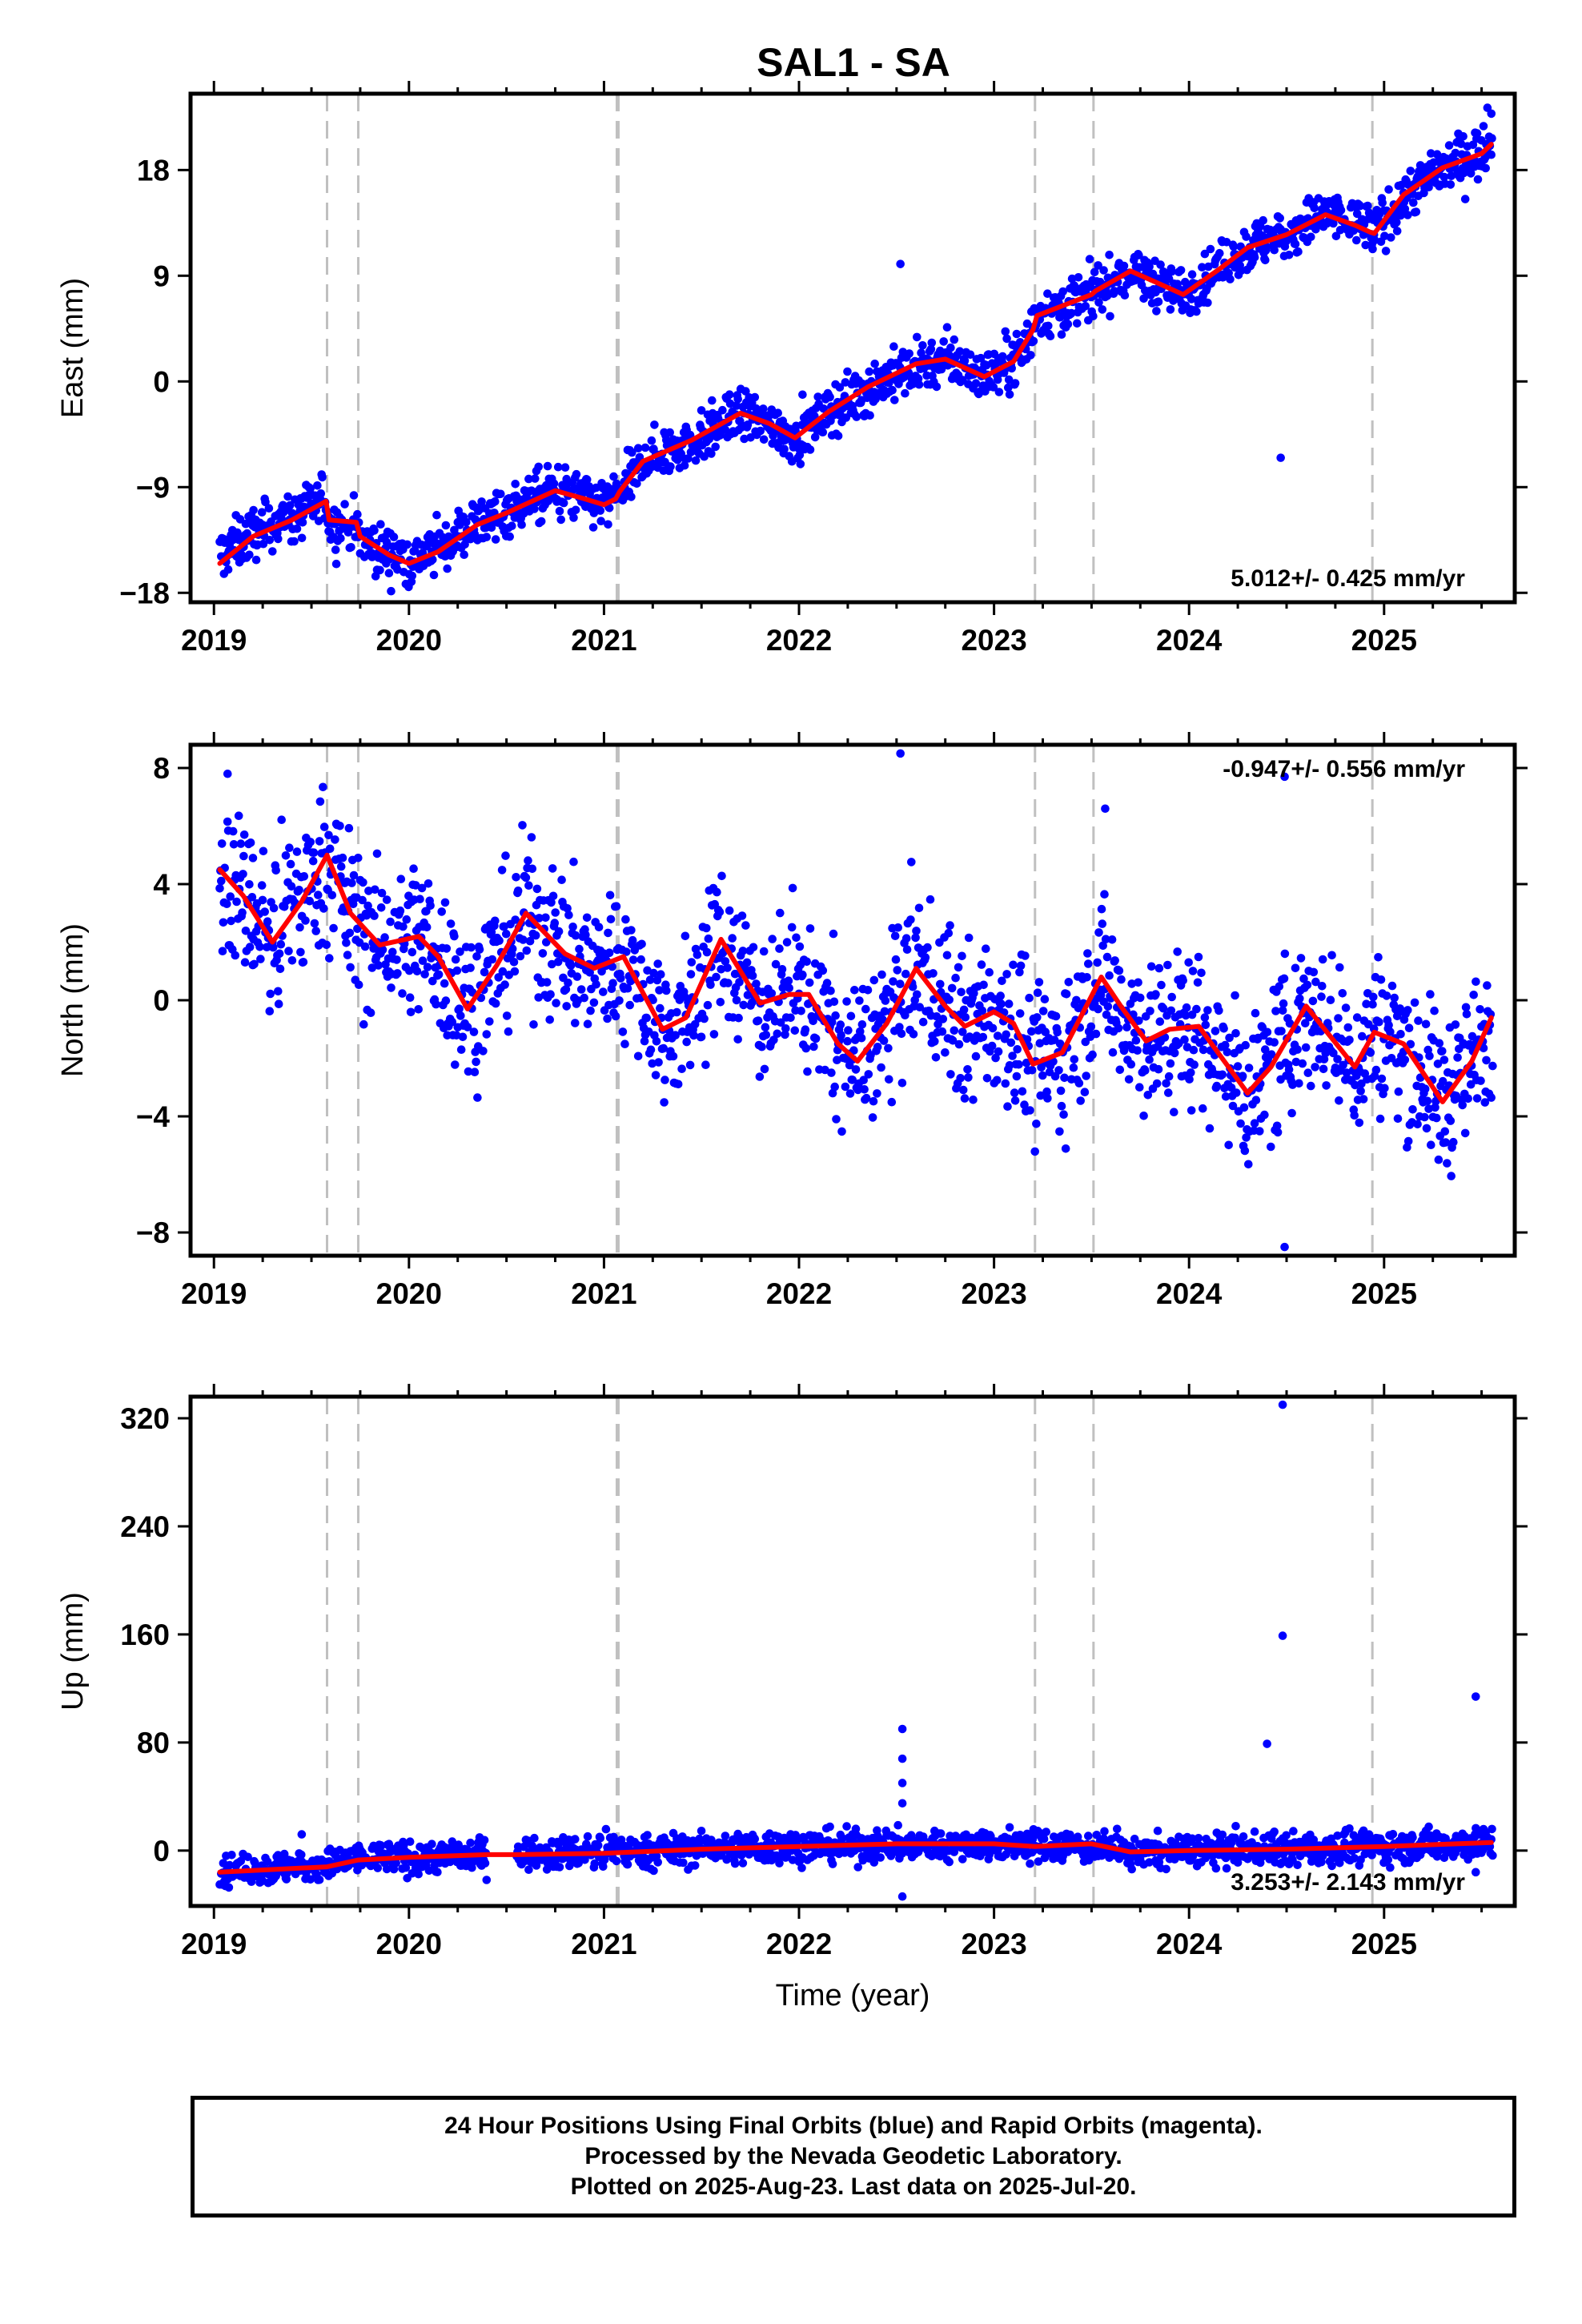  I want to click on outlier-point, so click(1284, 777).